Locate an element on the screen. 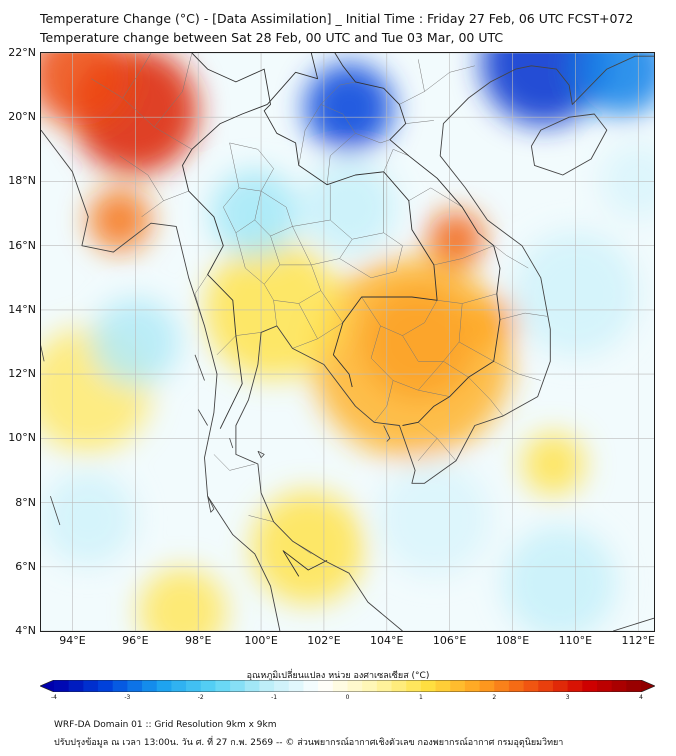 Image resolution: width=676 pixels, height=756 pixels. longitude-label: 94°E is located at coordinates (72, 640).